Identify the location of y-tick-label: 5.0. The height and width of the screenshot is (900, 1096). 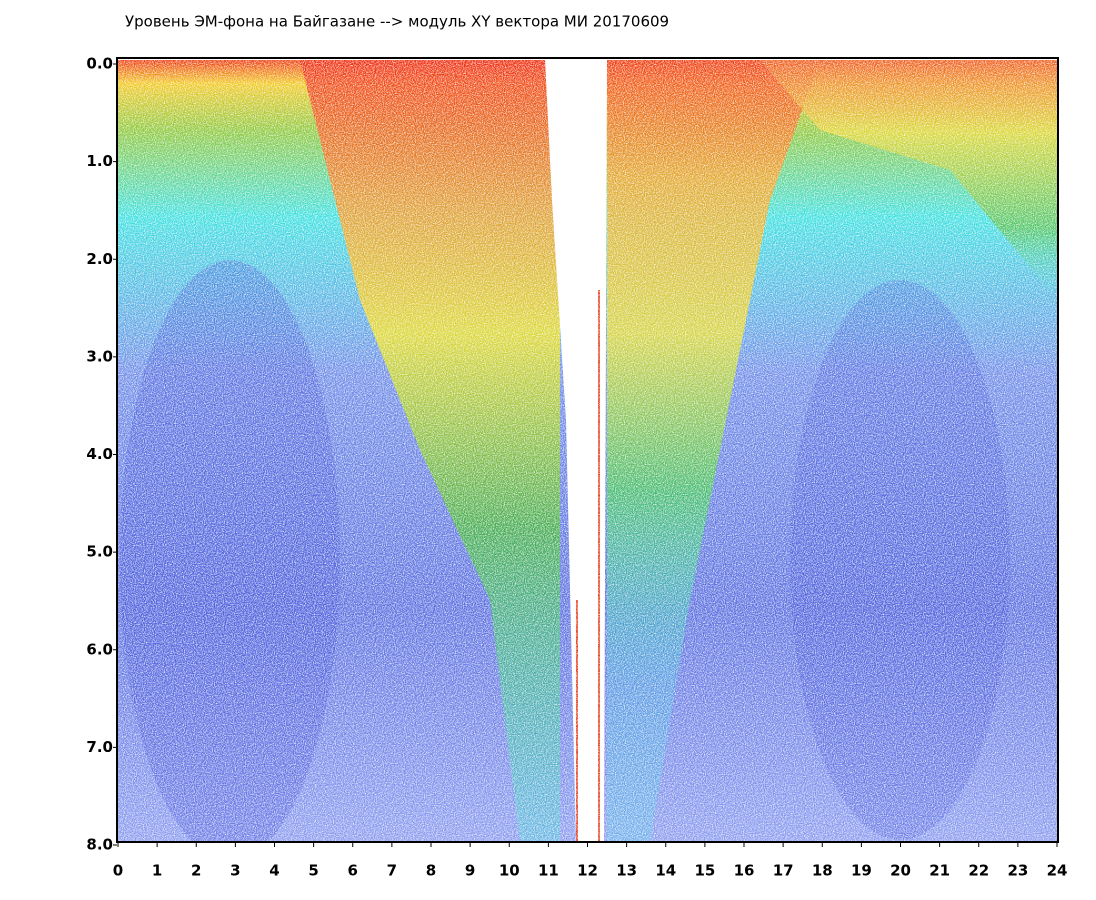
(99, 552).